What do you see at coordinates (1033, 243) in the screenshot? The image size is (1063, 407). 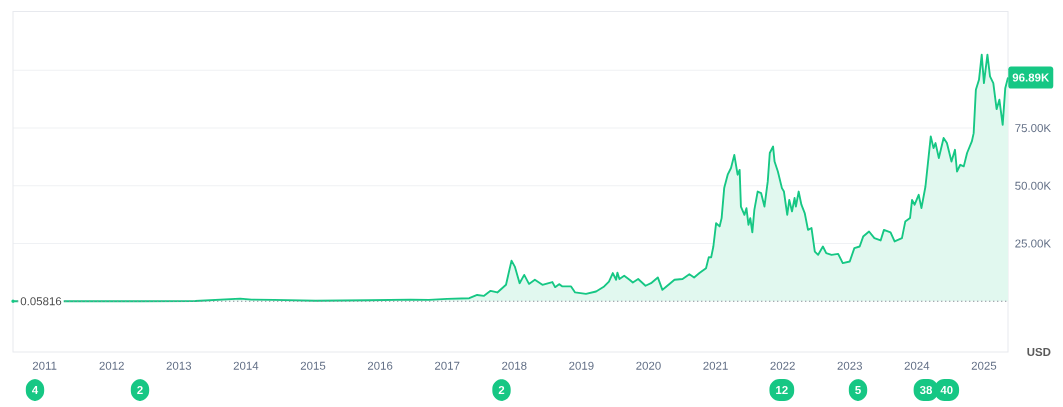 I see `y-tick-label: 25.00K` at bounding box center [1033, 243].